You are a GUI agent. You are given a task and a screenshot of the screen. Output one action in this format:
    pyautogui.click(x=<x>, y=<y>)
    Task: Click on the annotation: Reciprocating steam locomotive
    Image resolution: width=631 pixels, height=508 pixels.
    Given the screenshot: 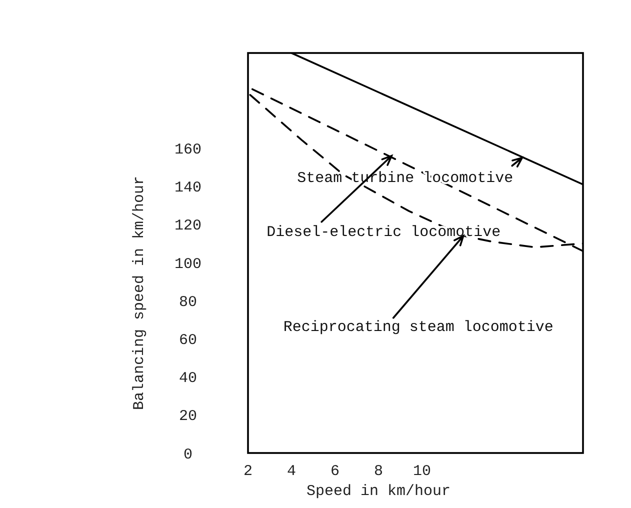 What is the action you would take?
    pyautogui.click(x=418, y=327)
    